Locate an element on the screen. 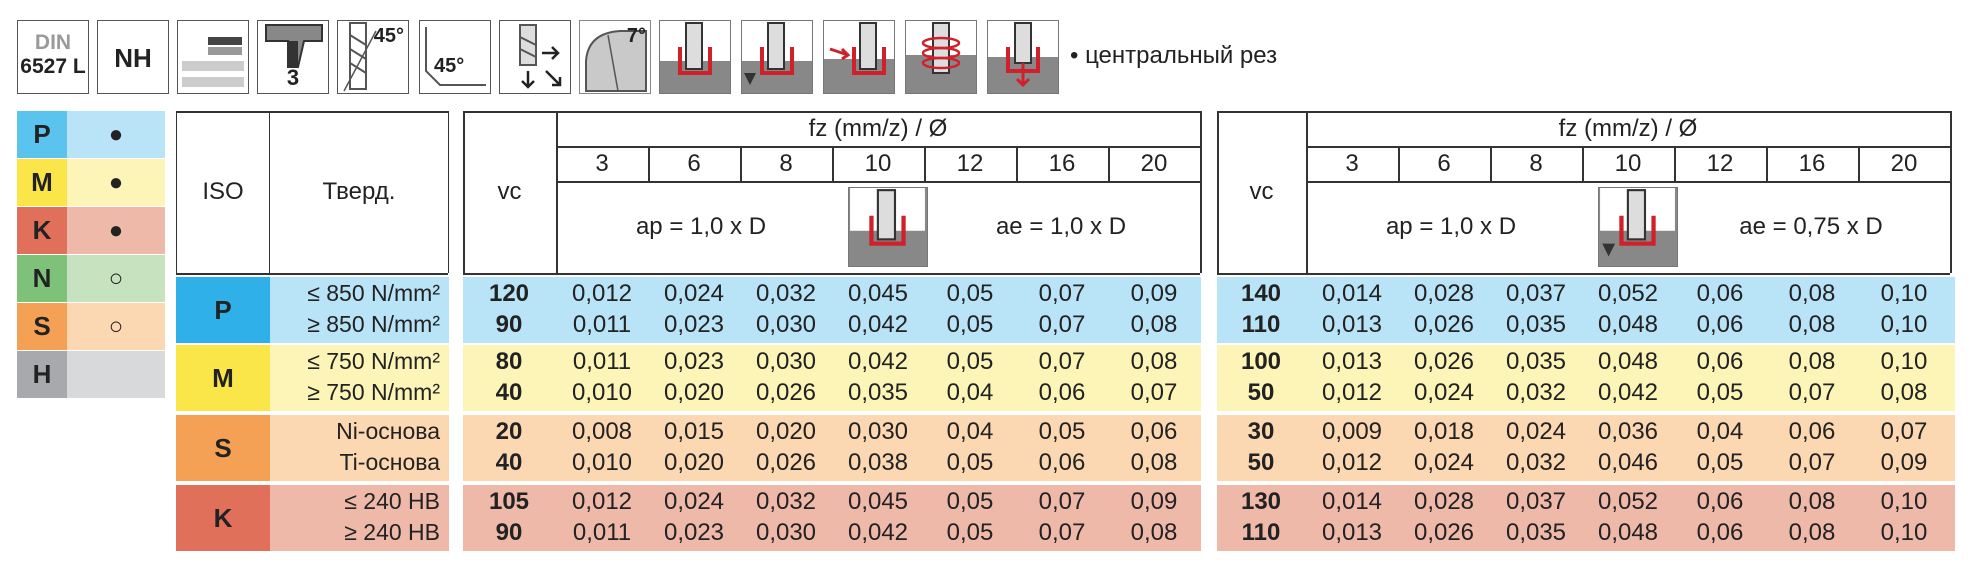 The width and height of the screenshot is (1980, 577). slot-milling-icon is located at coordinates (695, 57).